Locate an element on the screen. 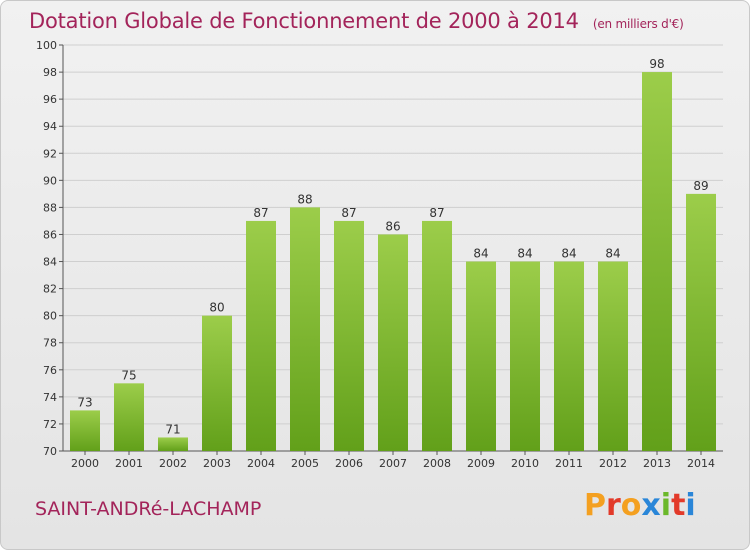 The height and width of the screenshot is (550, 750). bar-2002 is located at coordinates (173, 444).